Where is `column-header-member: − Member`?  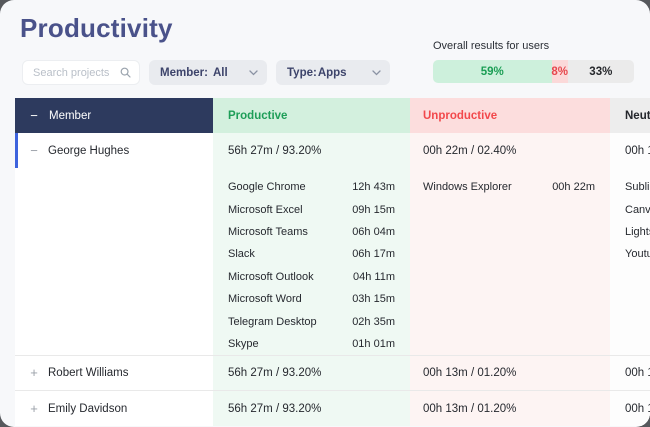 column-header-member: − Member is located at coordinates (114, 115).